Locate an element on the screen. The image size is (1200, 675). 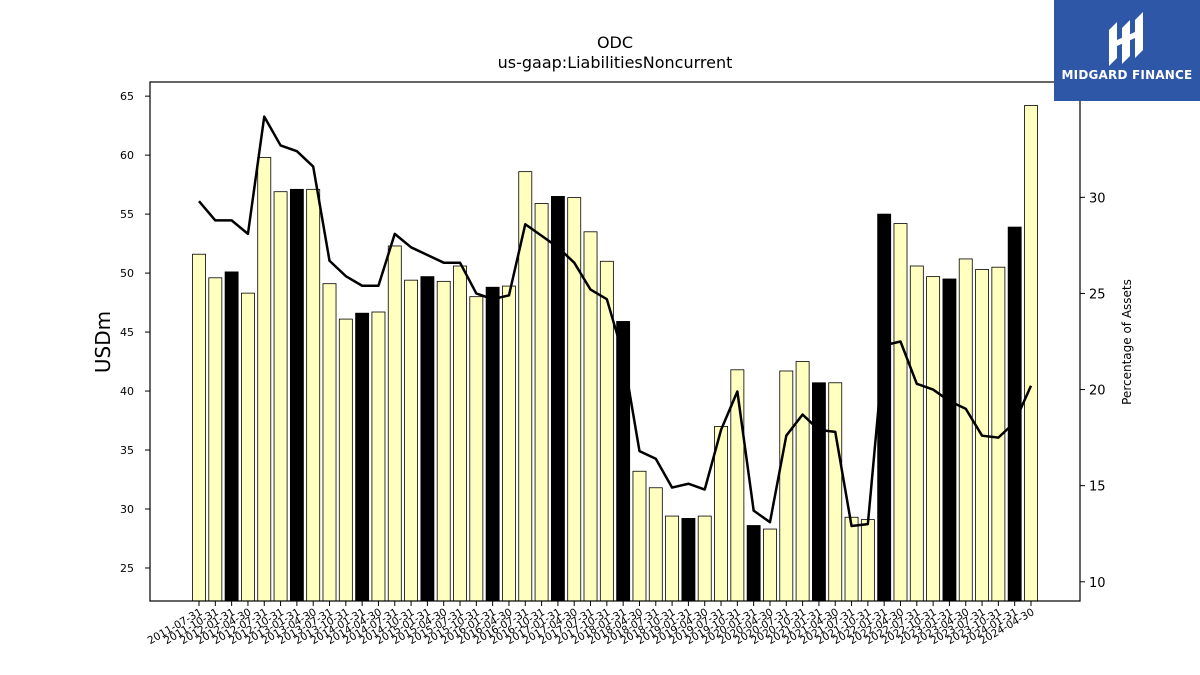
y-axis-label: USDm is located at coordinates (103, 342).